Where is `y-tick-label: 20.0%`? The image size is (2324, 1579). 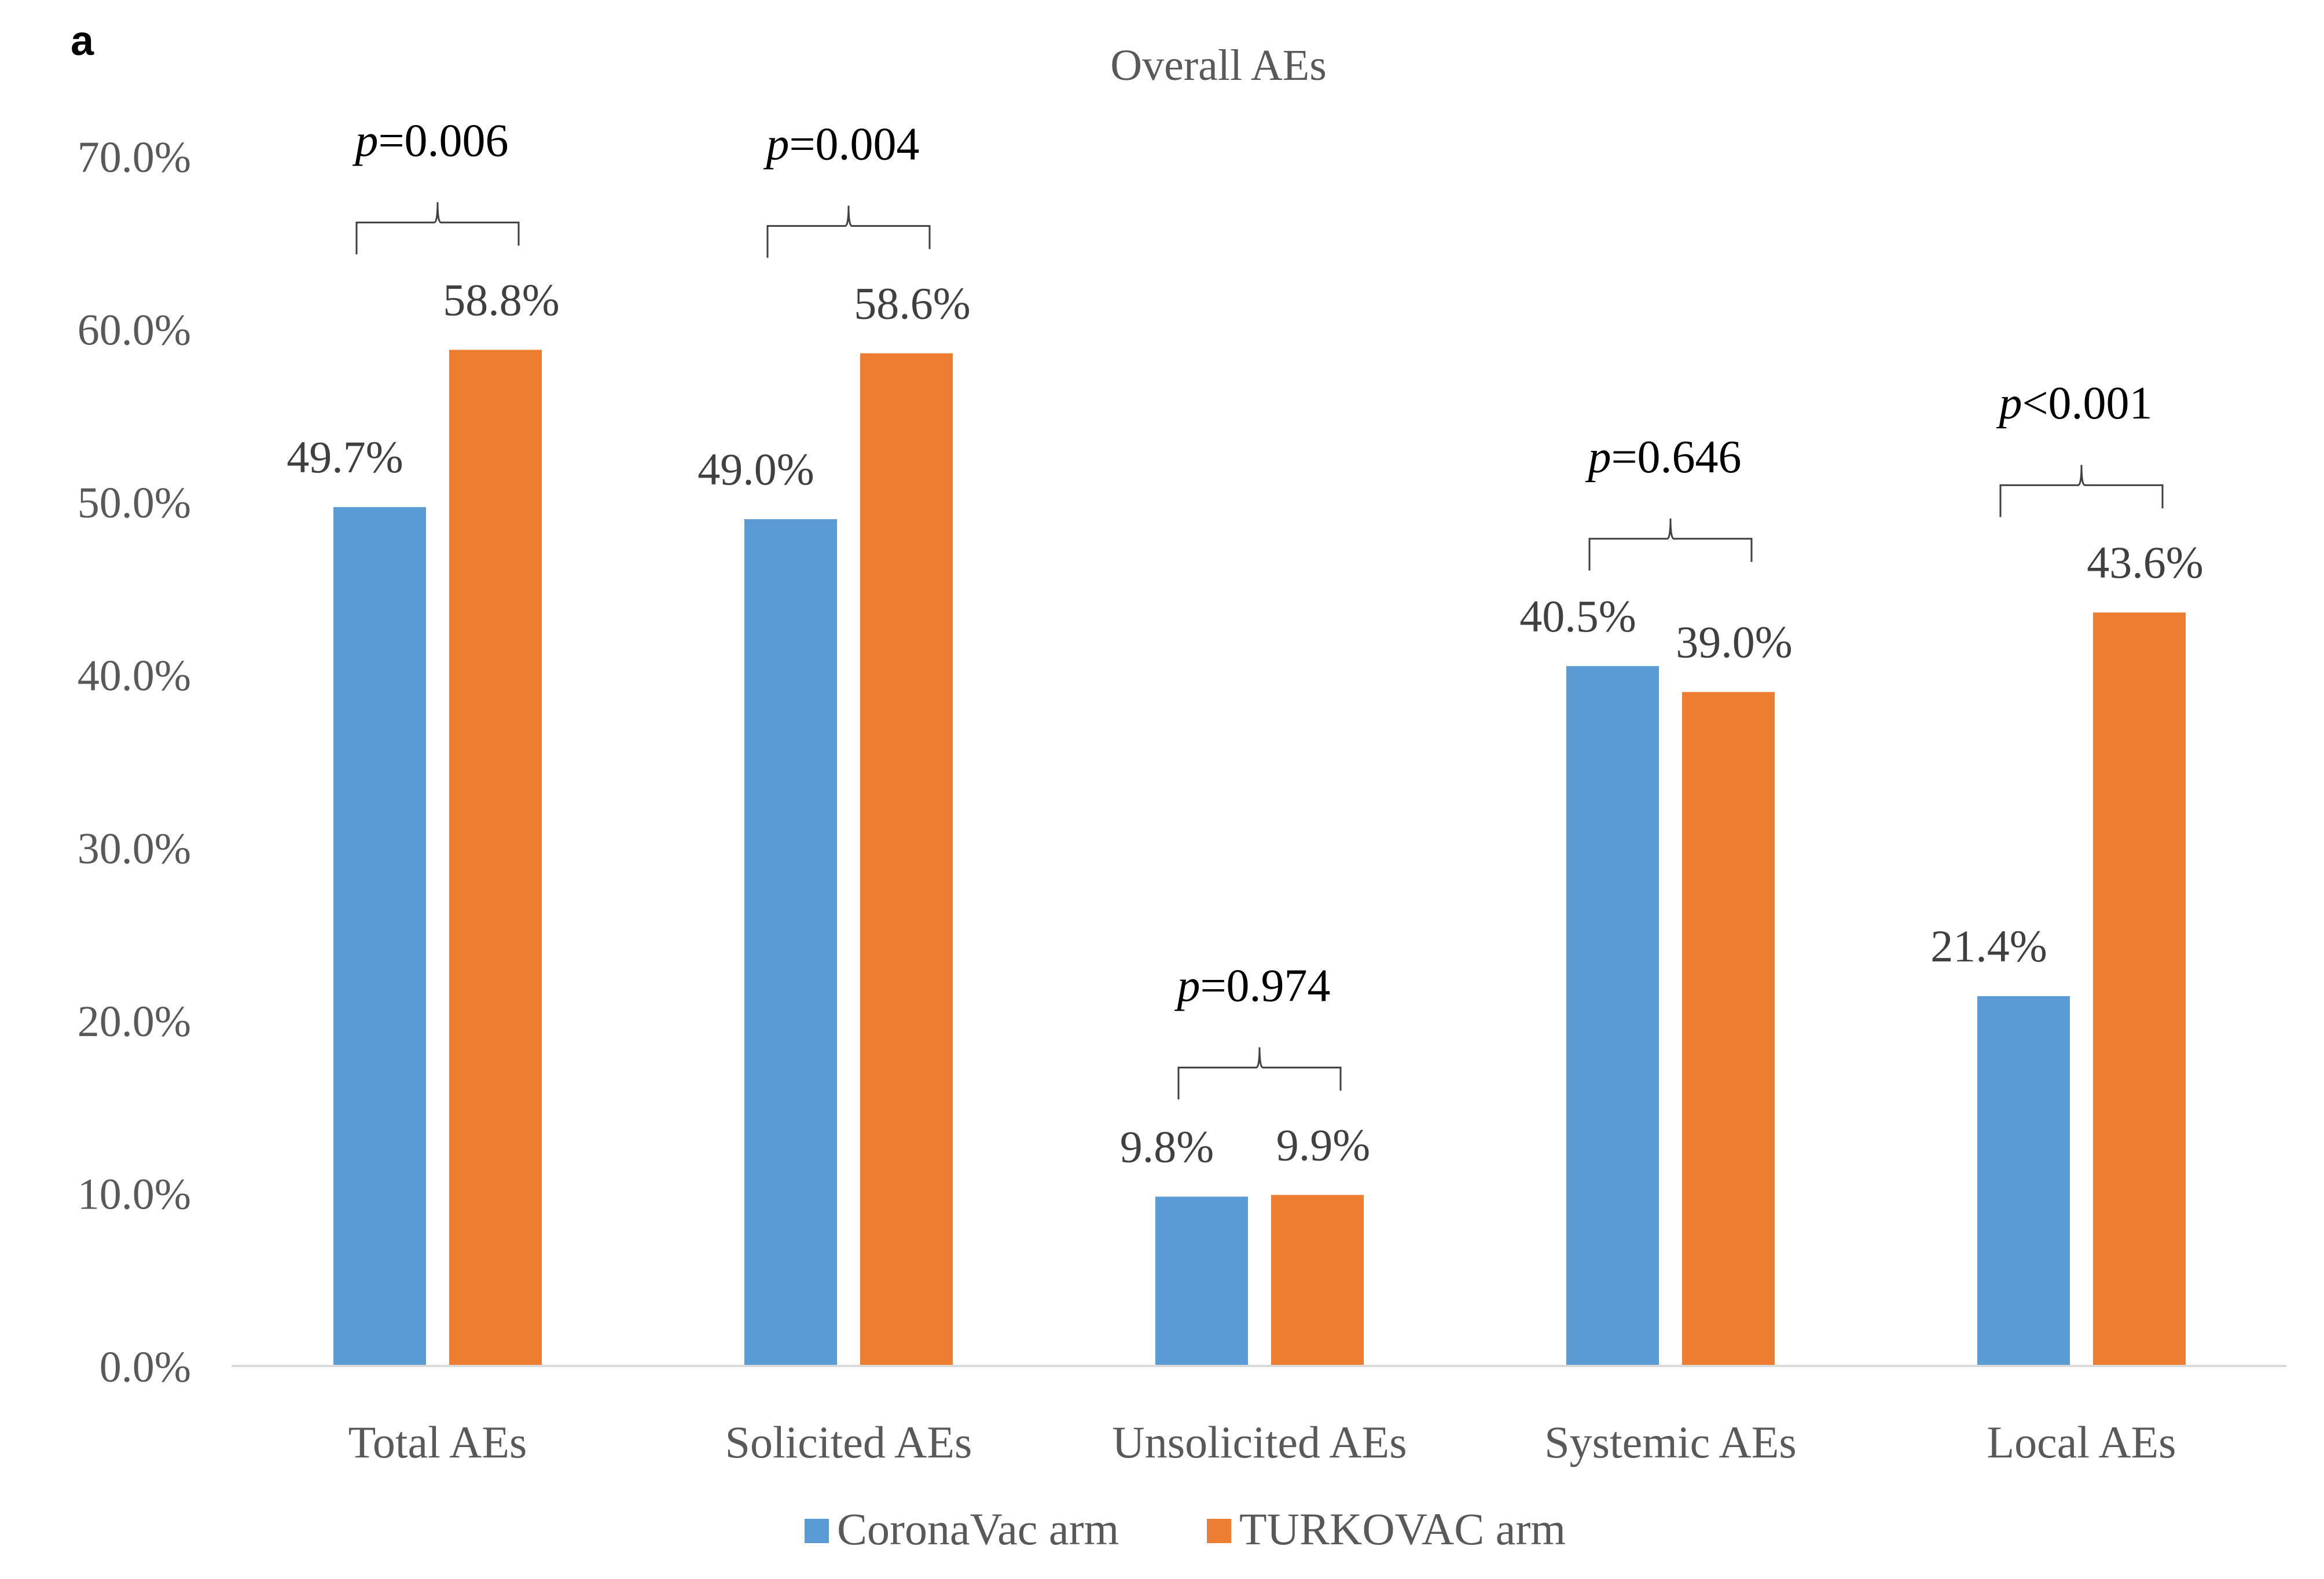
y-tick-label: 20.0% is located at coordinates (134, 1022).